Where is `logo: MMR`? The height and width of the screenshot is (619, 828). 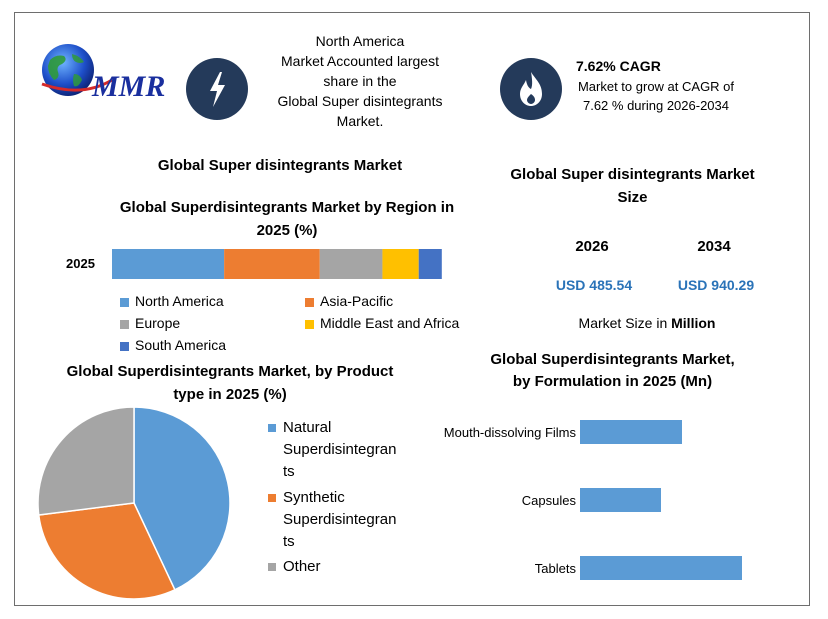 logo: MMR is located at coordinates (105, 73).